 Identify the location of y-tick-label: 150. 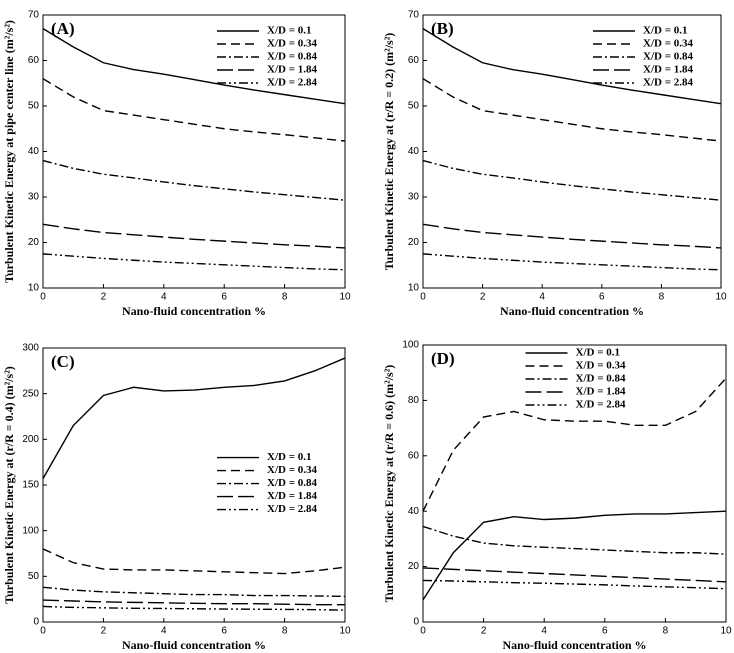
(30, 485).